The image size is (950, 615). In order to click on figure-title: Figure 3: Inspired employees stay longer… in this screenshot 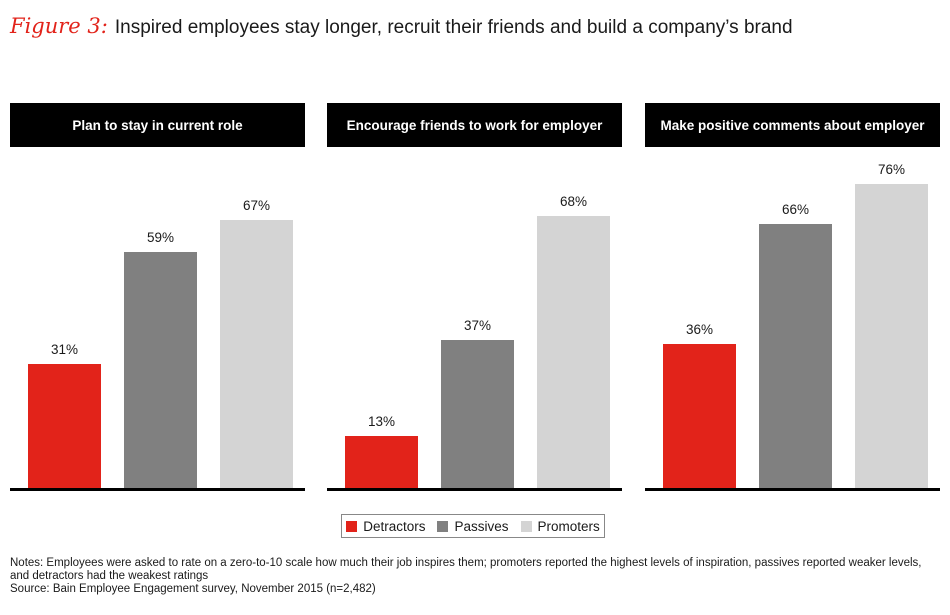, I will do `click(401, 29)`.